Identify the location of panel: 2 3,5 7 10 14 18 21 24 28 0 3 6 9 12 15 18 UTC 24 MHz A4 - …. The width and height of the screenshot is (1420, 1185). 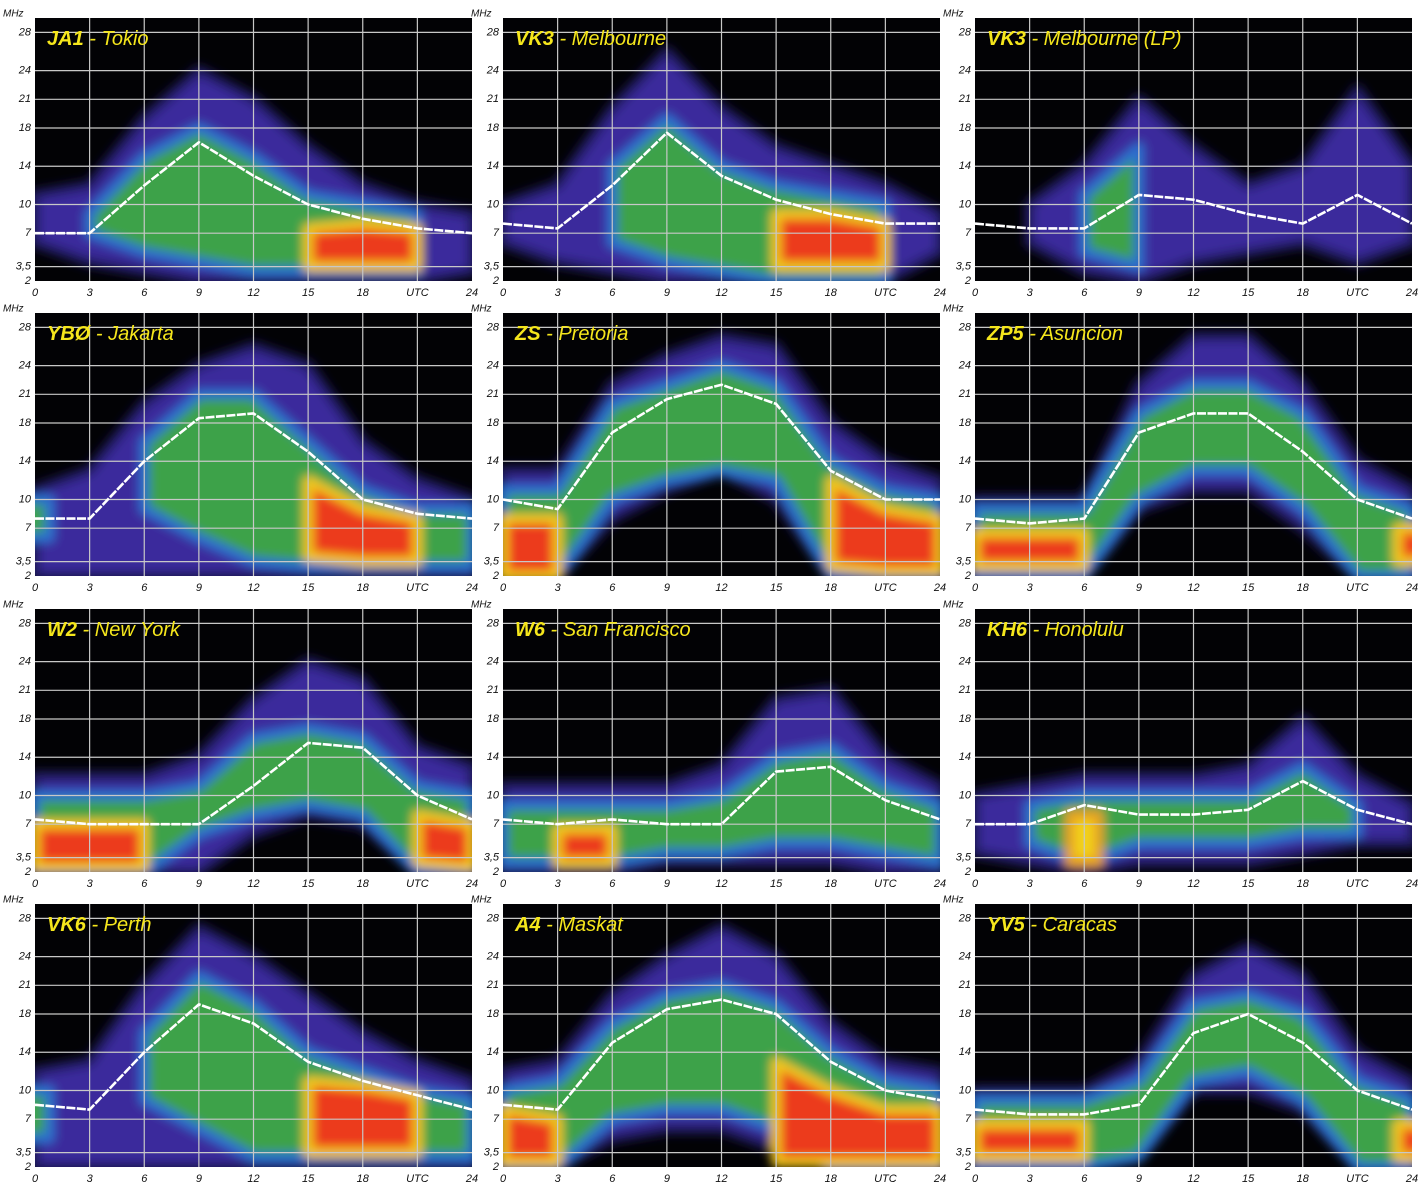
(708, 1040).